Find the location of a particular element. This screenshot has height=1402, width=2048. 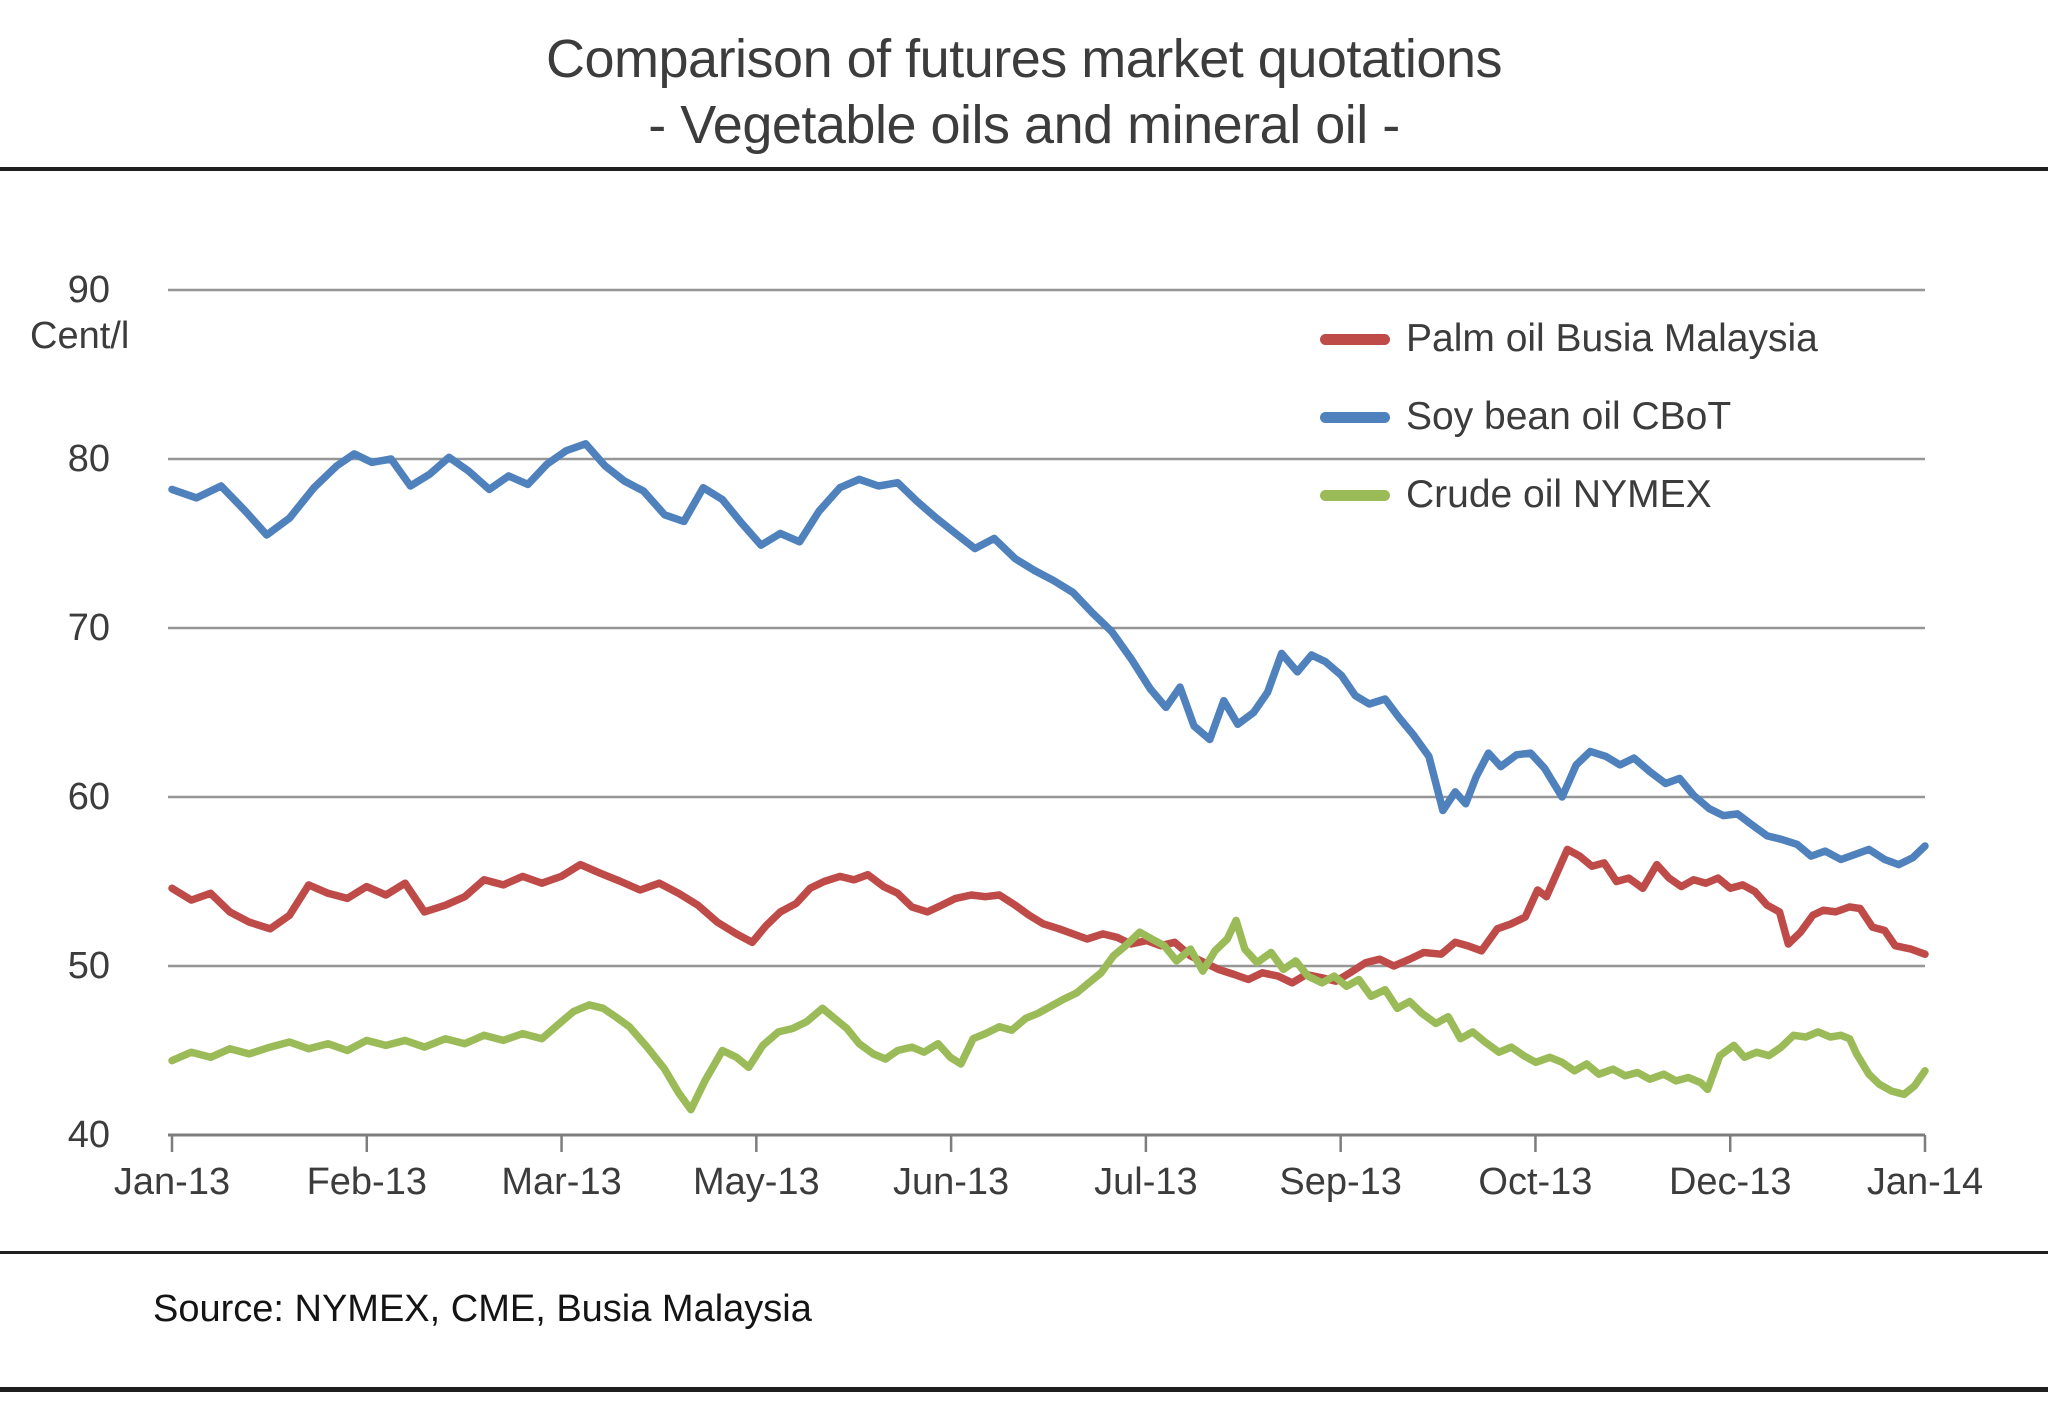

legend-item-crude-oil: Crude oil NYMEX is located at coordinates (1569, 495).